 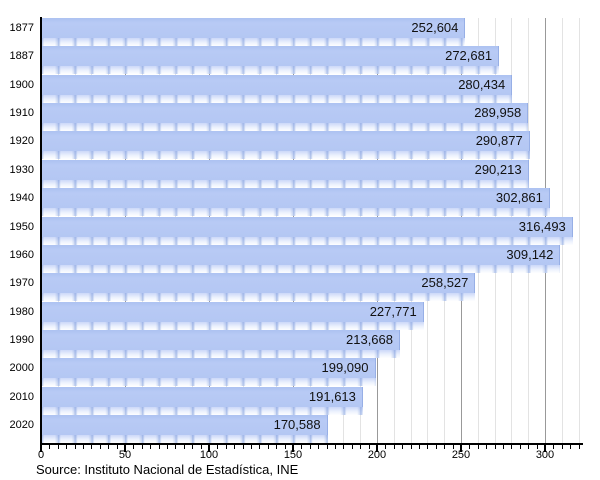 What do you see at coordinates (232, 311) in the screenshot?
I see `bar: 227,771` at bounding box center [232, 311].